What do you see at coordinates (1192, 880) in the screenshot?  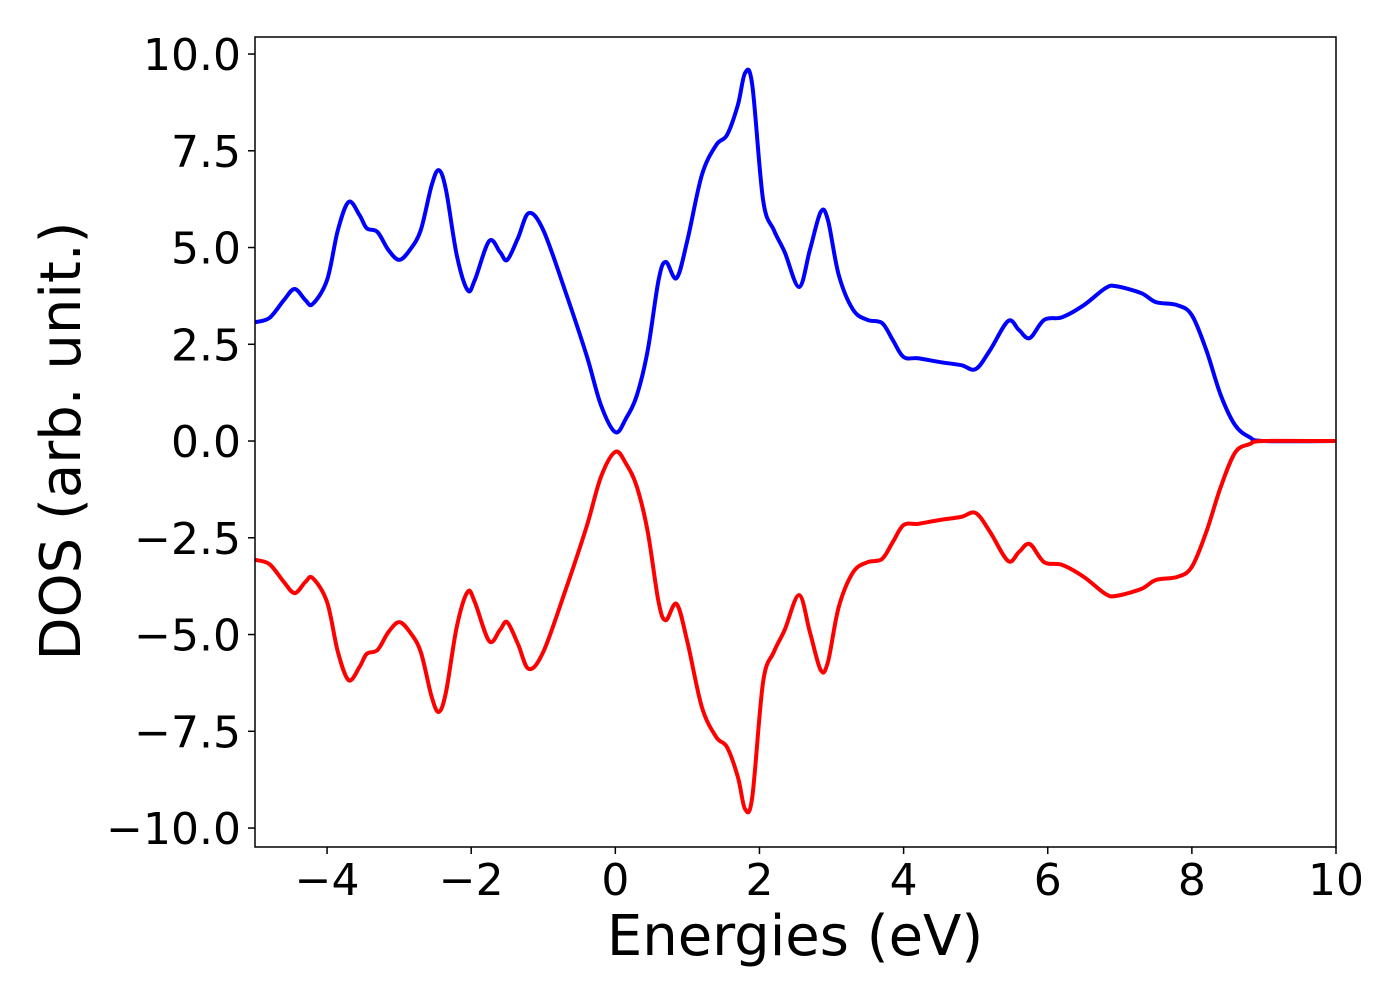 I see `x-tick-label: 8` at bounding box center [1192, 880].